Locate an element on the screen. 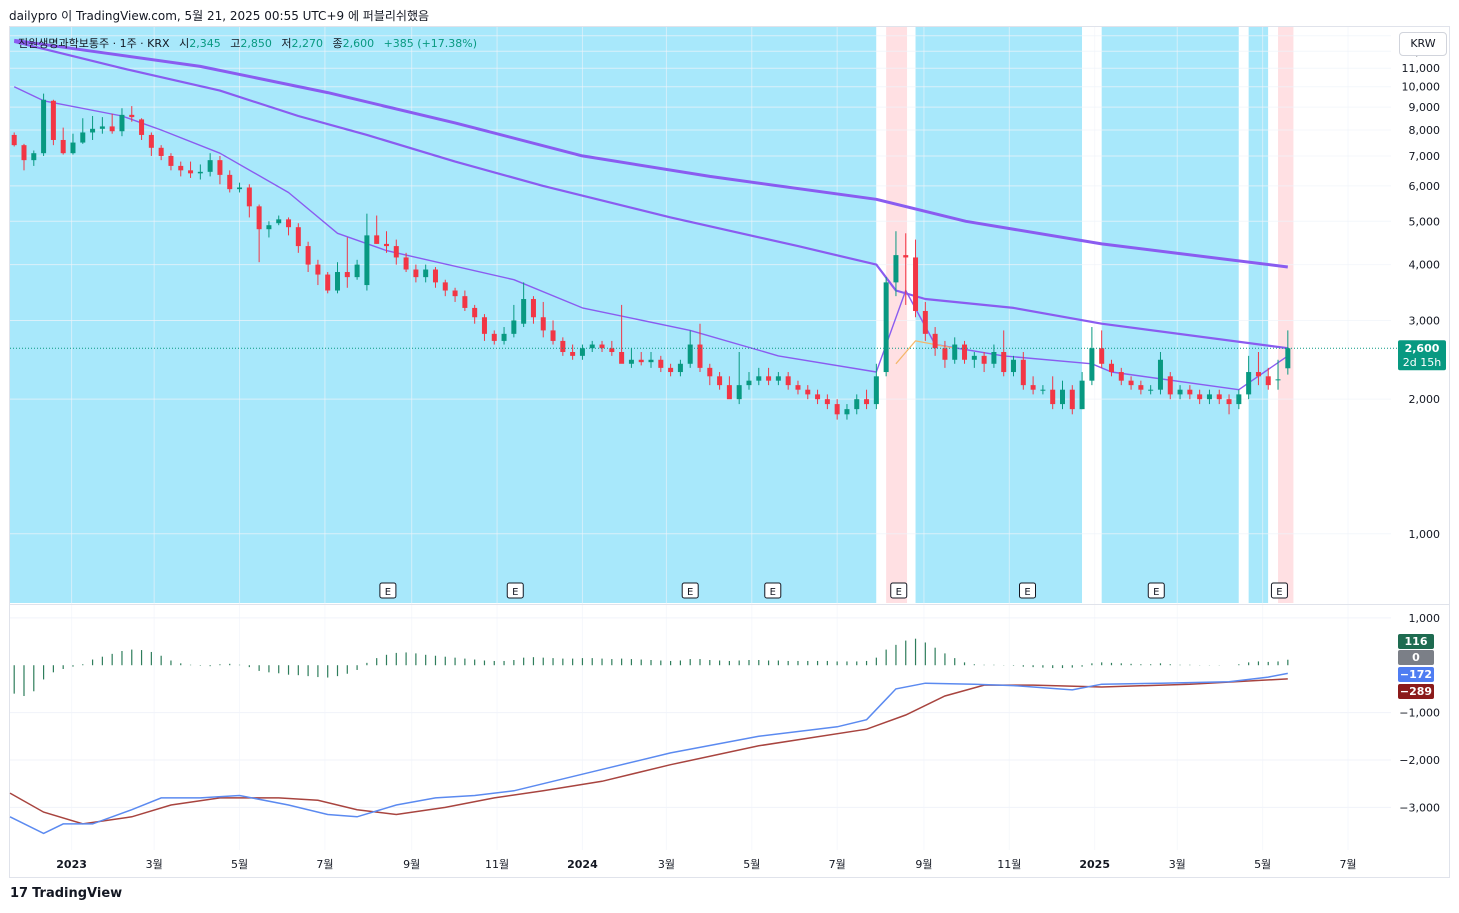  macd-value-label: 116 is located at coordinates (1416, 641).